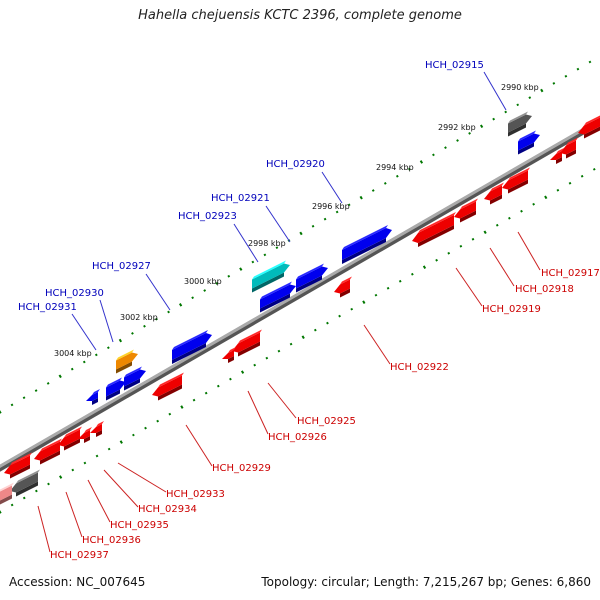  What do you see at coordinates (454, 65) in the screenshot?
I see `gene-label-forward: HCH_02915` at bounding box center [454, 65].